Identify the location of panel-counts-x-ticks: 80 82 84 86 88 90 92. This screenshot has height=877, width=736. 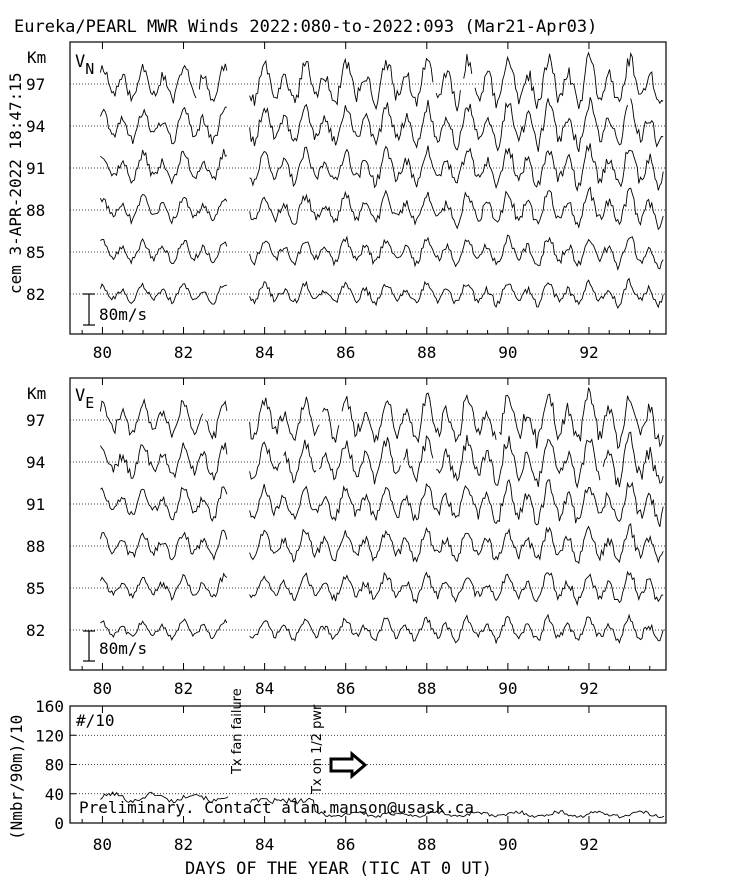
(366, 780).